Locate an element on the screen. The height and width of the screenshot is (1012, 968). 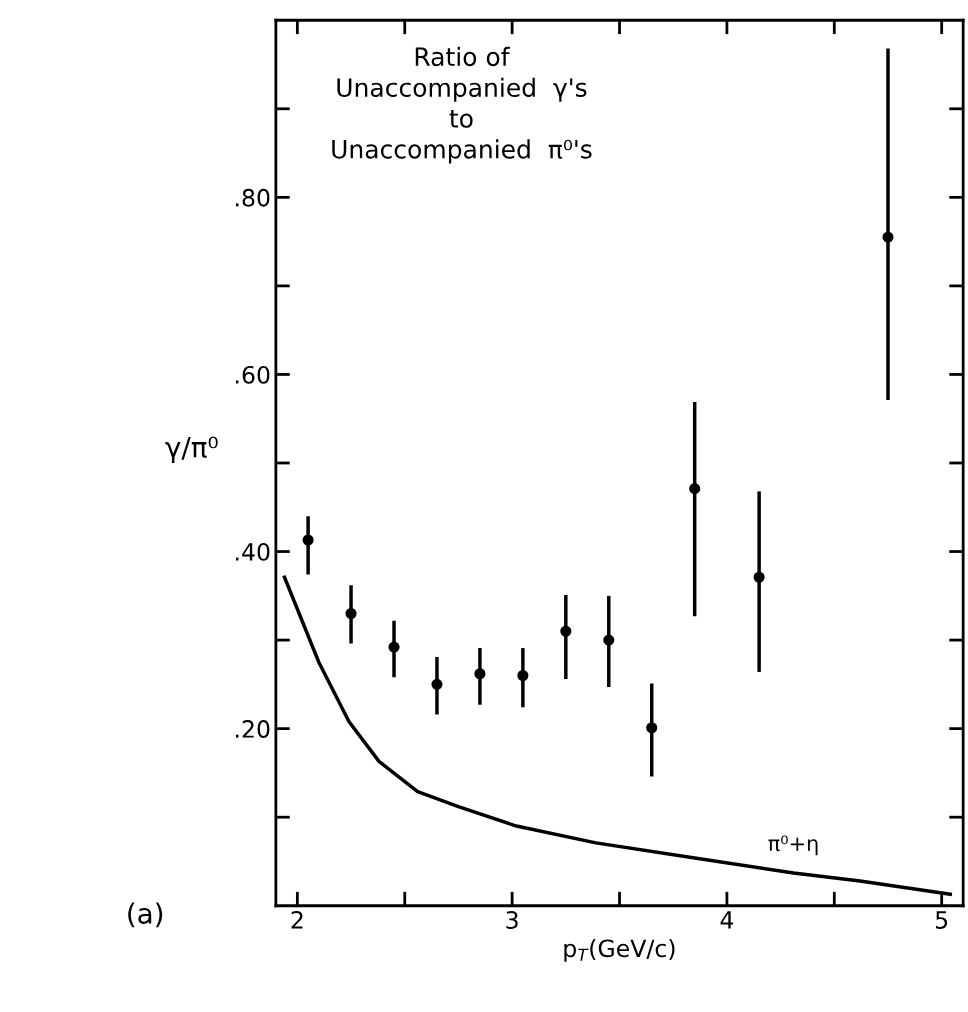
x-axis-title: p$_{T}$(GeV/c) is located at coordinates (619, 950).